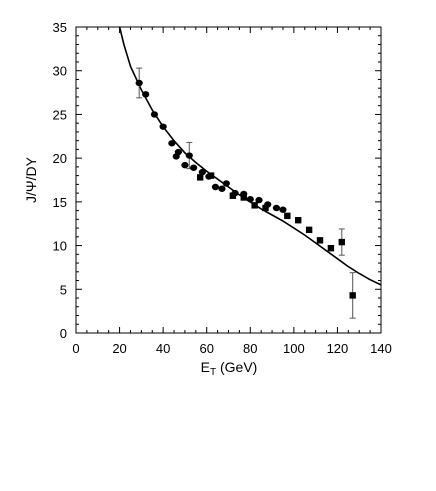 Image resolution: width=436 pixels, height=491 pixels. What do you see at coordinates (60, 27) in the screenshot?
I see `y-tick-label: 35` at bounding box center [60, 27].